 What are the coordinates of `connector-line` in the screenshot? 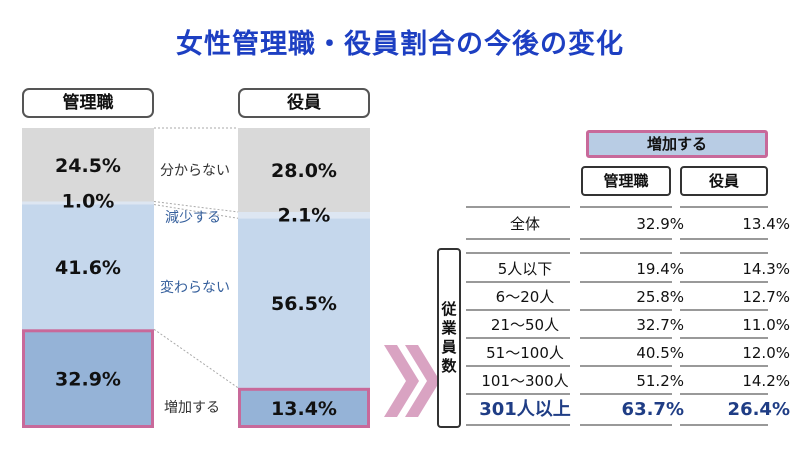 It's located at (196, 358).